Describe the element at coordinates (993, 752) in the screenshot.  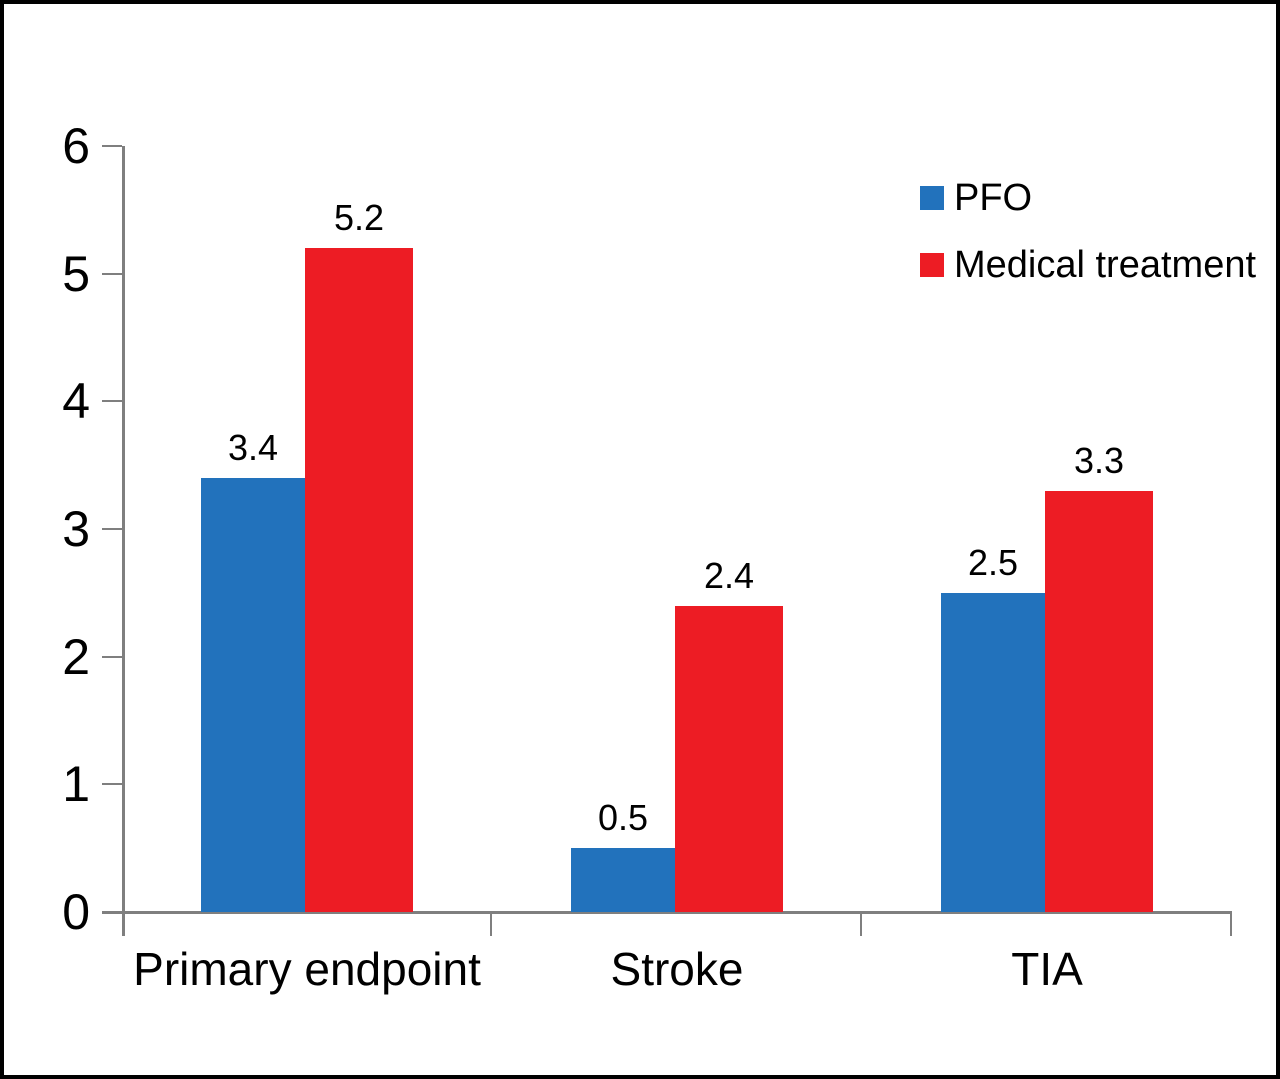
I see `bar-pfo-tia` at that location.